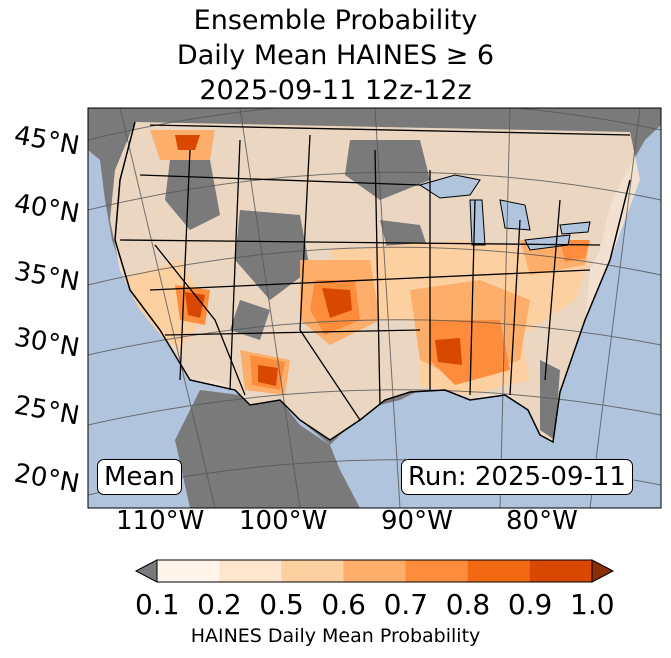 The height and width of the screenshot is (658, 671). I want to click on colorbar-tick-label: 0.5, so click(281, 604).